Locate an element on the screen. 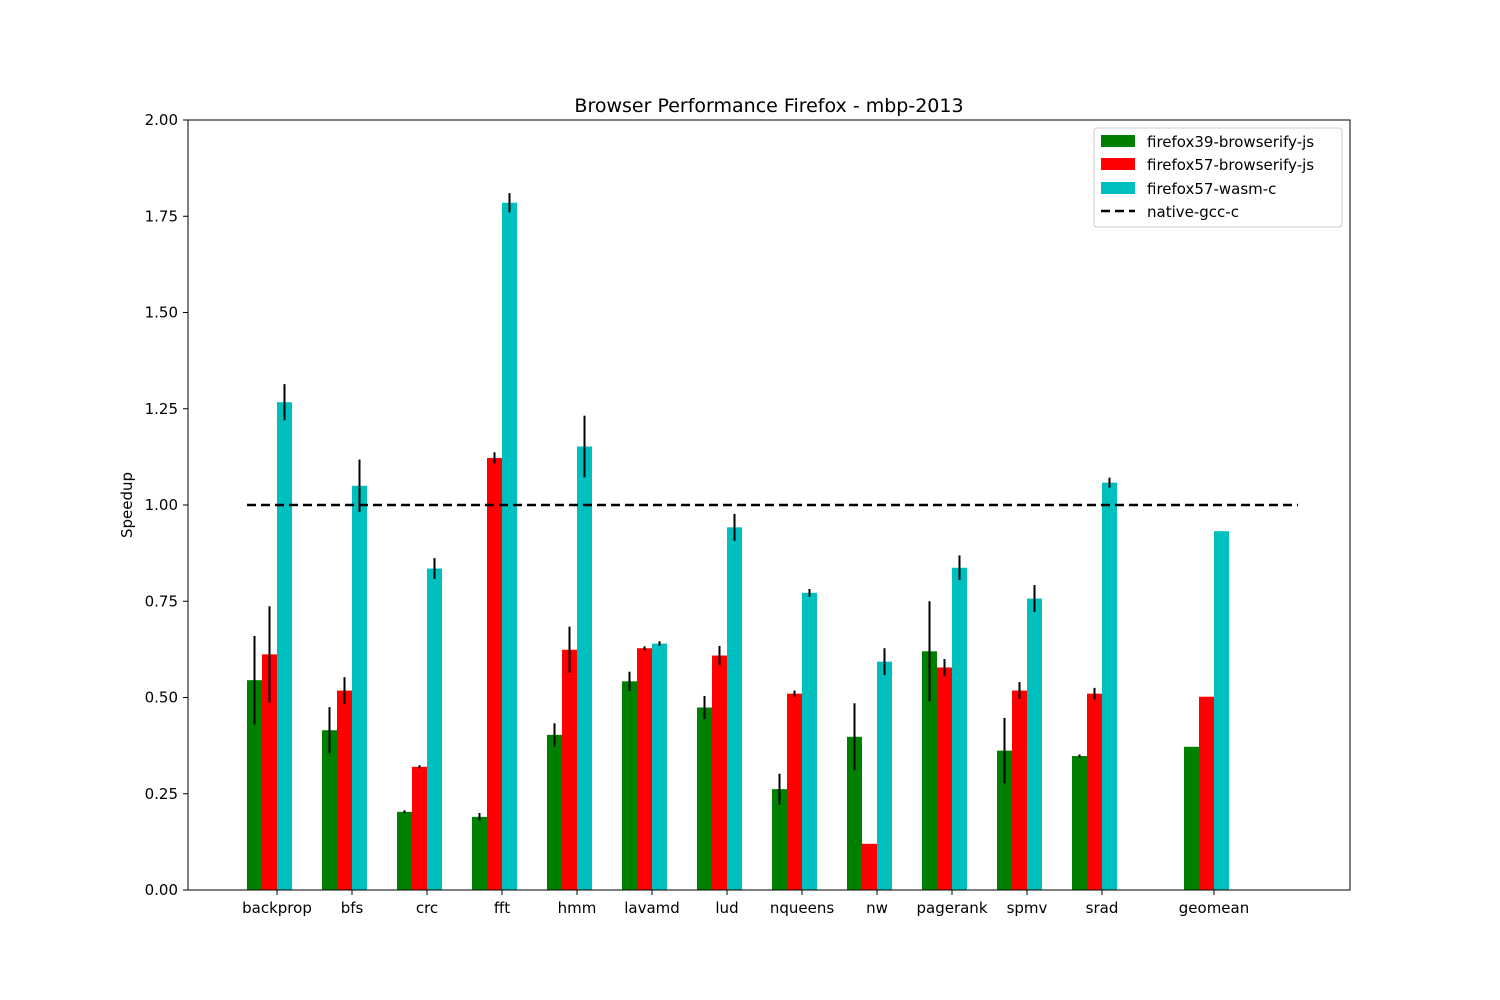 The width and height of the screenshot is (1500, 1000). y-tick-label: 2.00 is located at coordinates (161, 120).